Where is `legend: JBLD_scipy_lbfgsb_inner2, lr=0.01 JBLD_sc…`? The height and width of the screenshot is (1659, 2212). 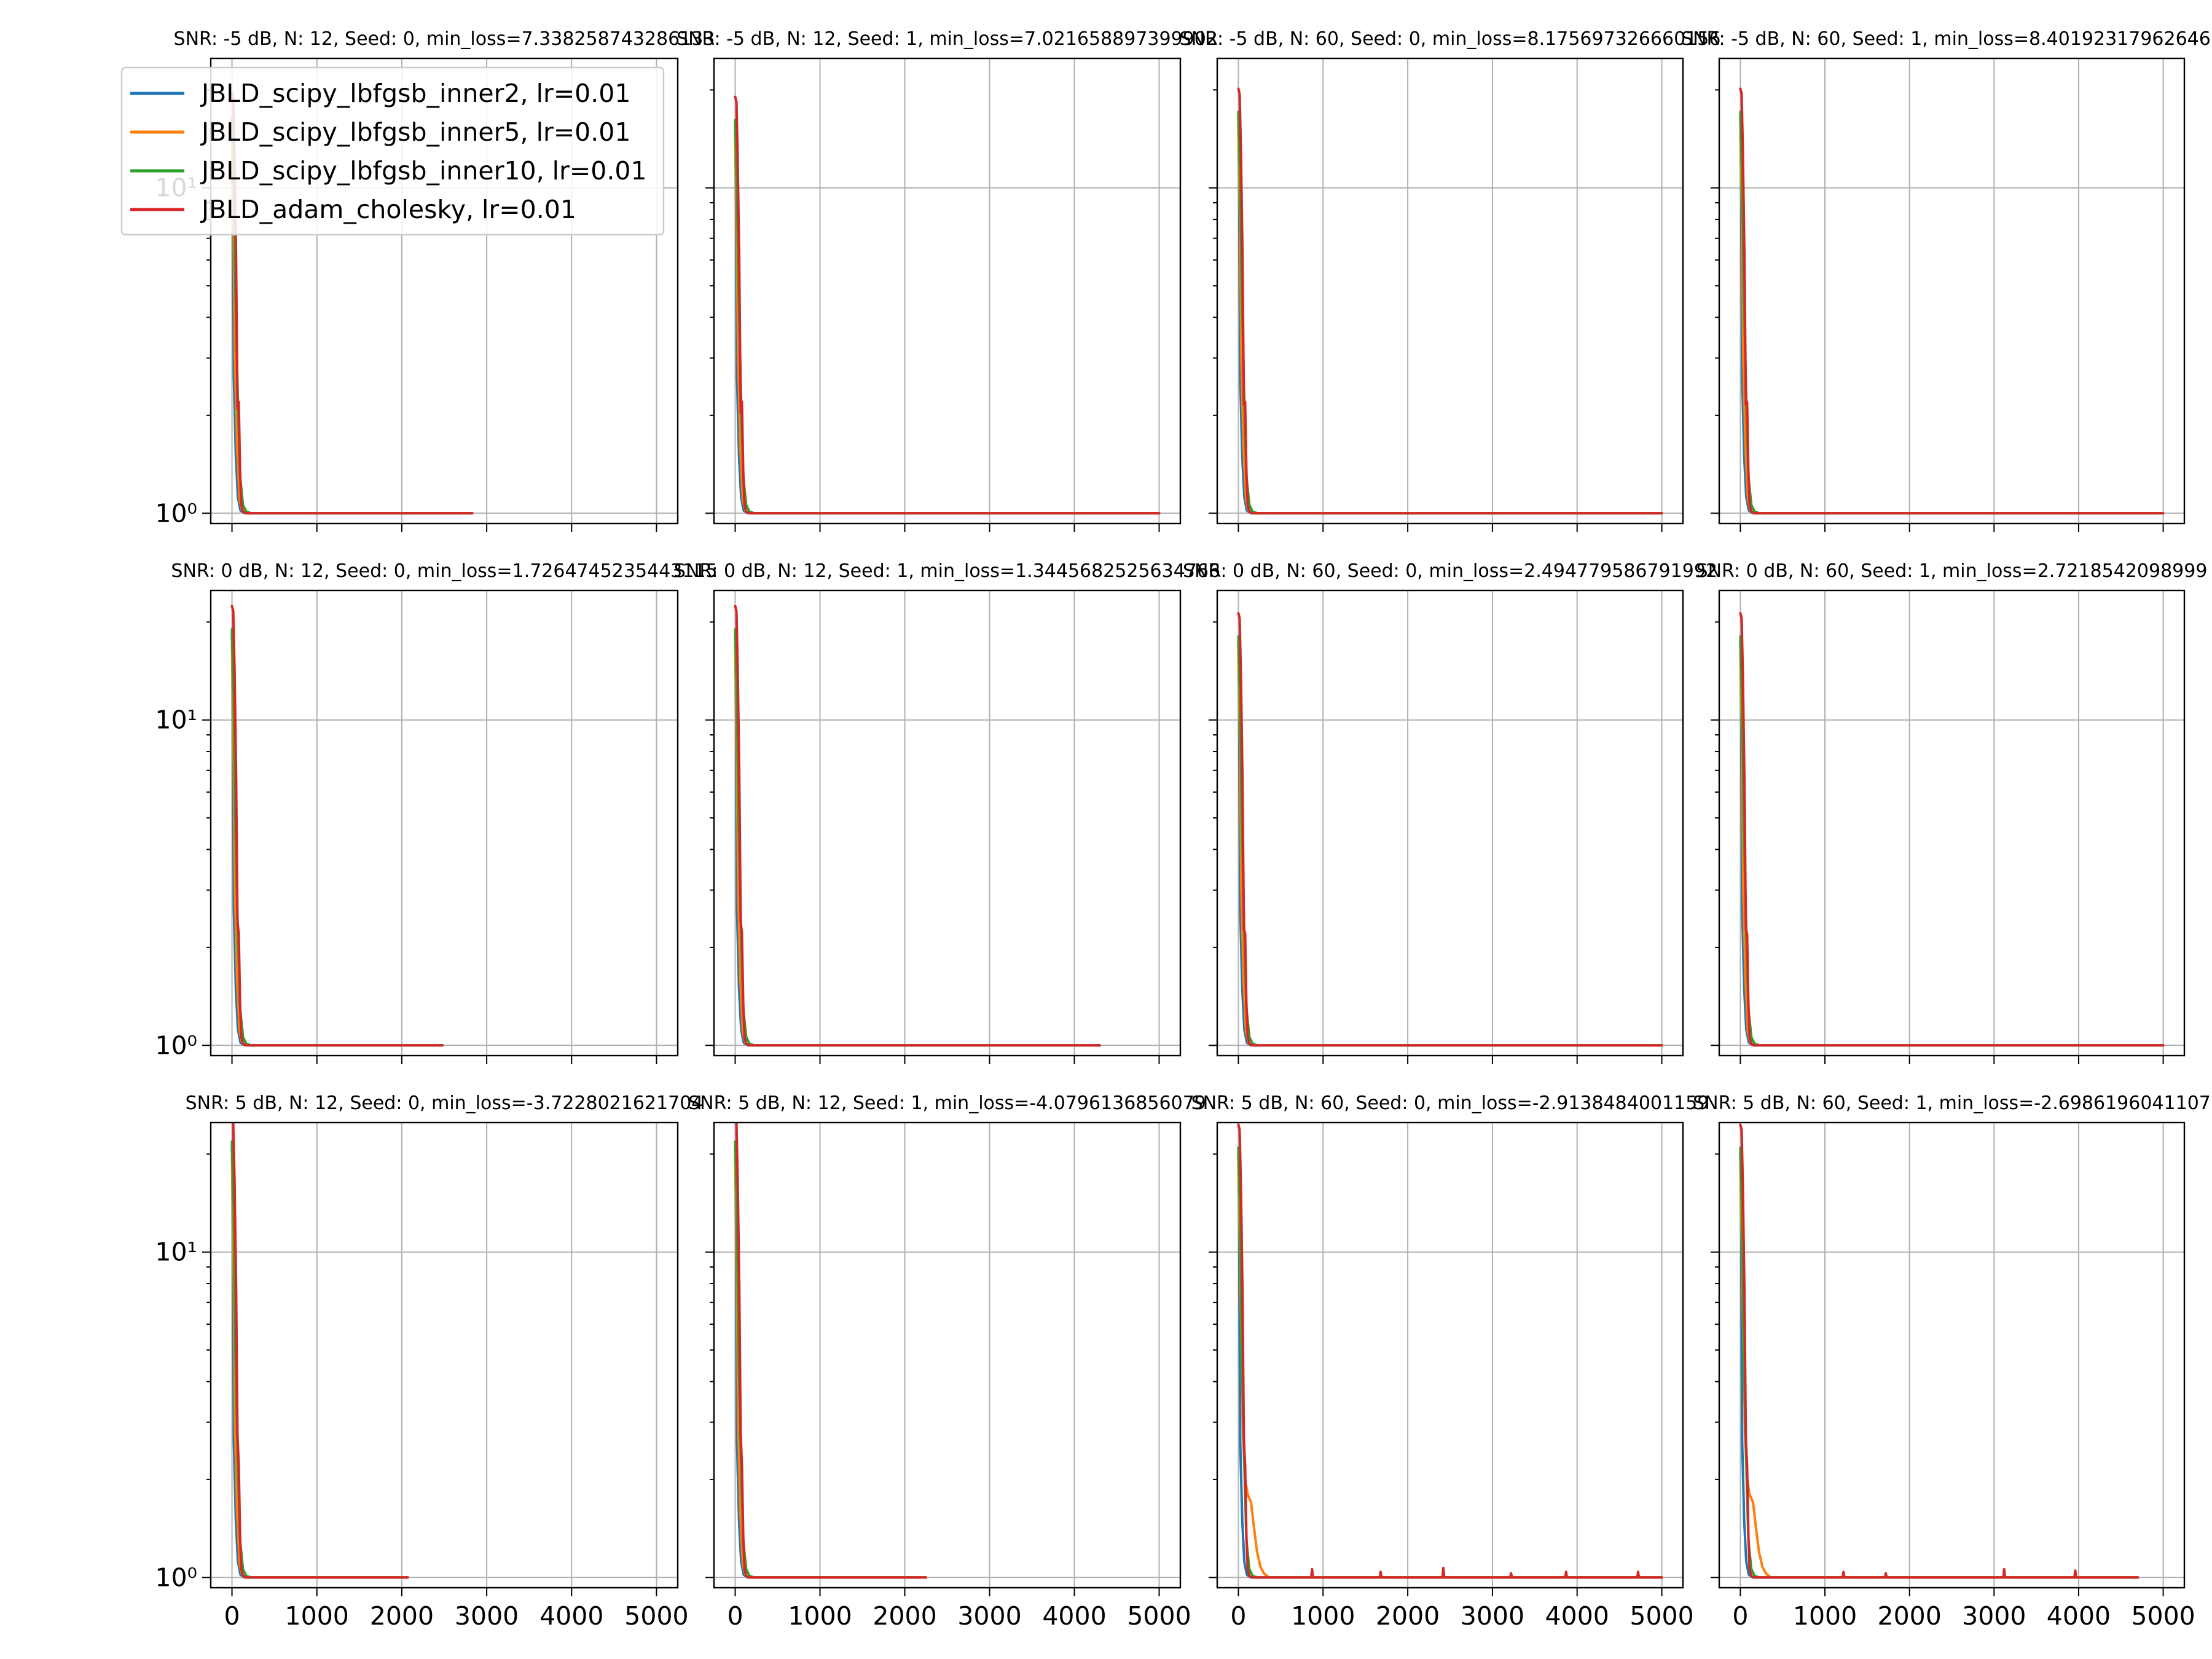 legend: JBLD_scipy_lbfgsb_inner2, lr=0.01 JBLD_sc… is located at coordinates (392, 151).